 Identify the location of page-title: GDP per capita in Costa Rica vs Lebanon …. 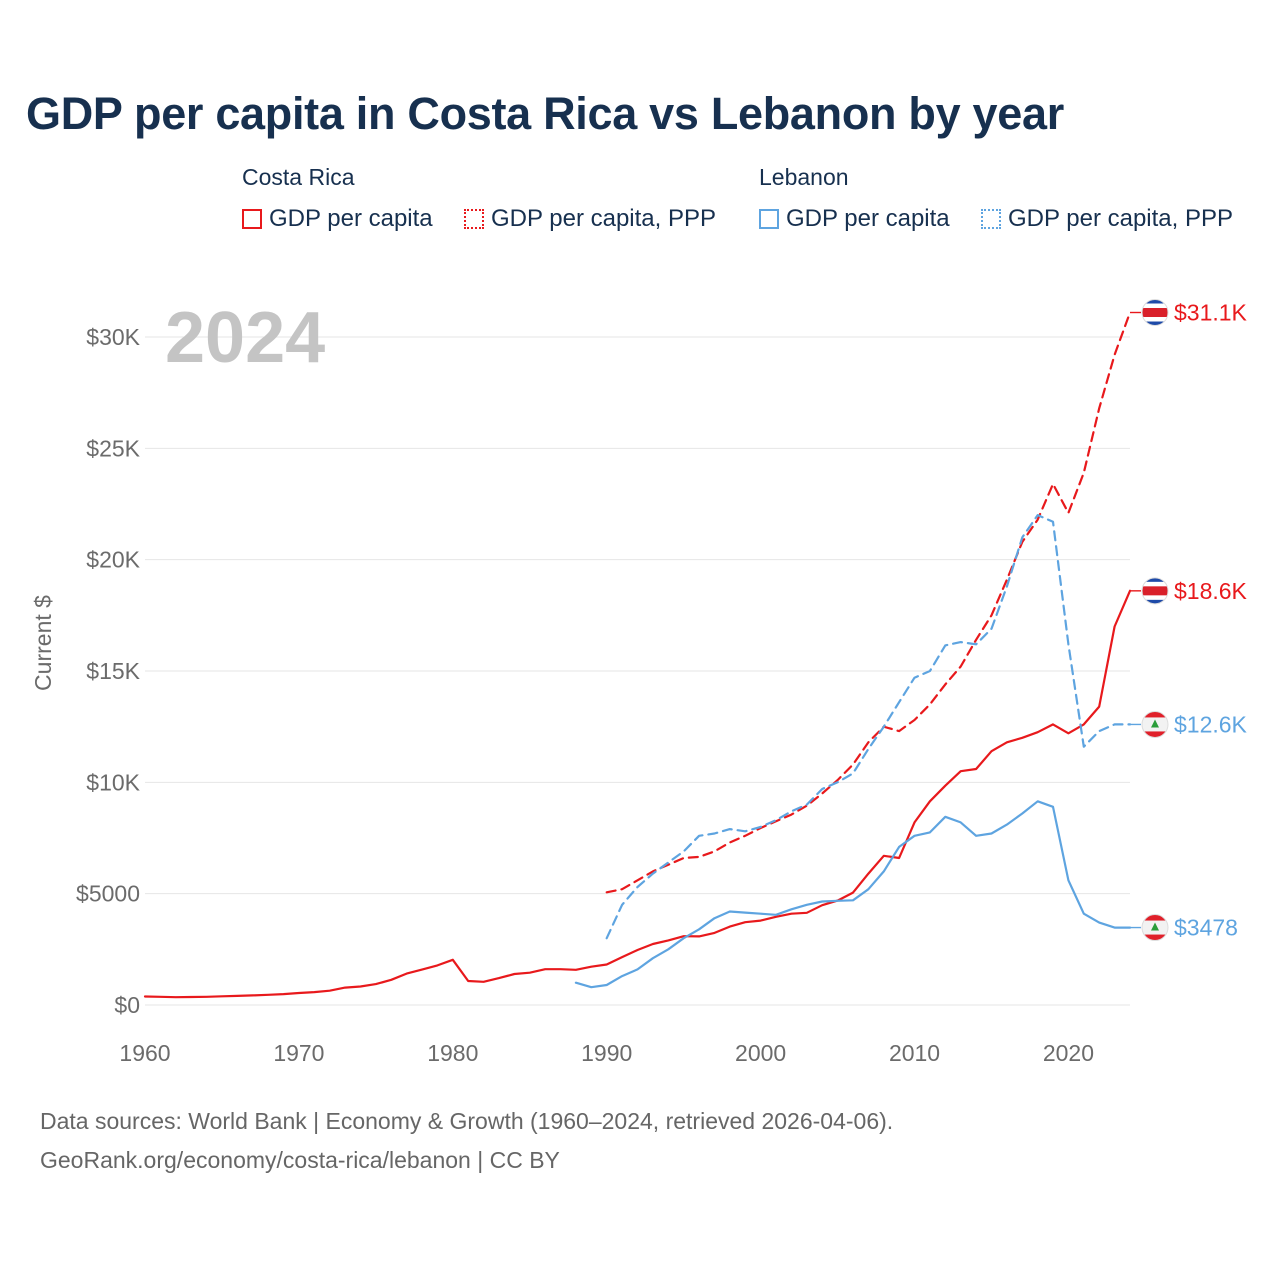
(545, 113).